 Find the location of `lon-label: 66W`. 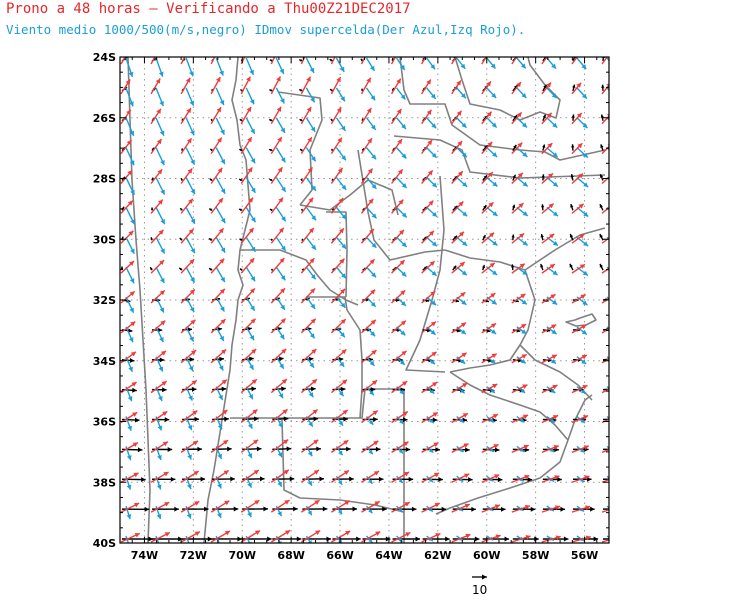

lon-label: 66W is located at coordinates (339, 555).